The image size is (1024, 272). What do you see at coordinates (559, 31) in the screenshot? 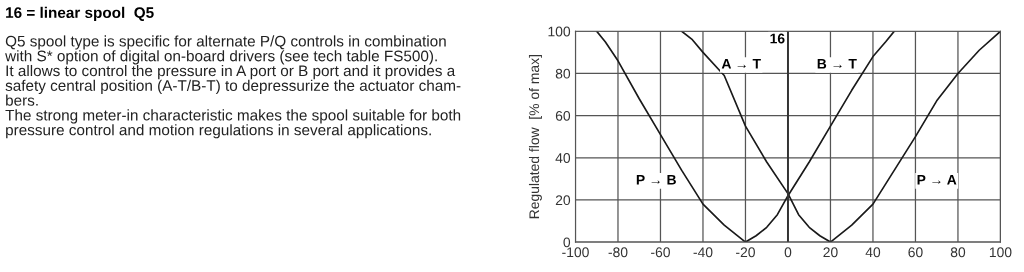
I see `y-tick-label: 100` at bounding box center [559, 31].